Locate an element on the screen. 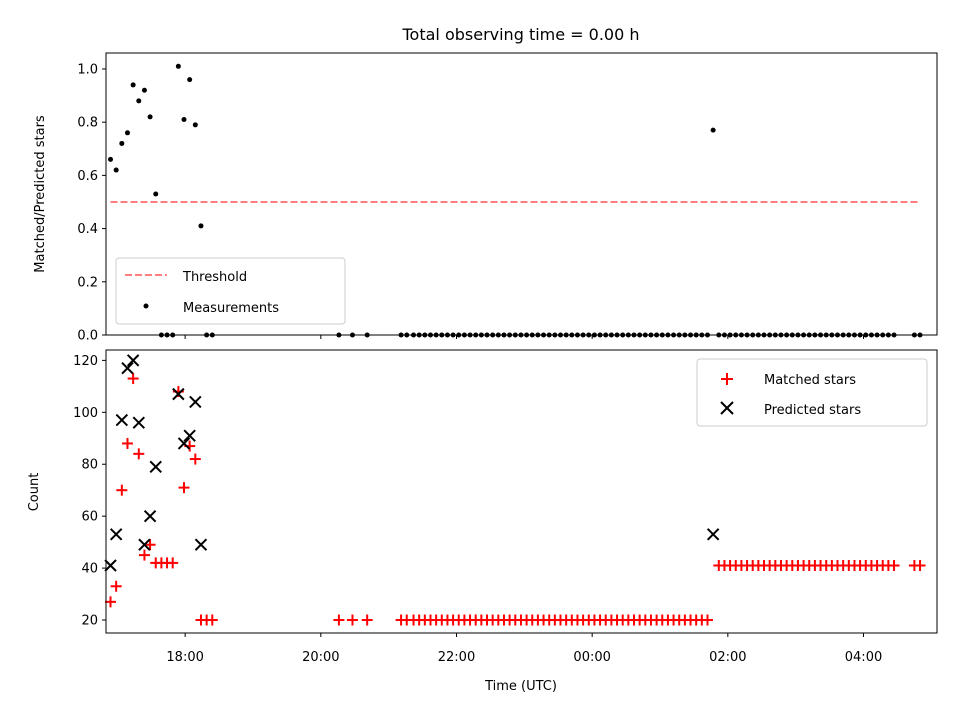  top-legend-box is located at coordinates (230, 291).